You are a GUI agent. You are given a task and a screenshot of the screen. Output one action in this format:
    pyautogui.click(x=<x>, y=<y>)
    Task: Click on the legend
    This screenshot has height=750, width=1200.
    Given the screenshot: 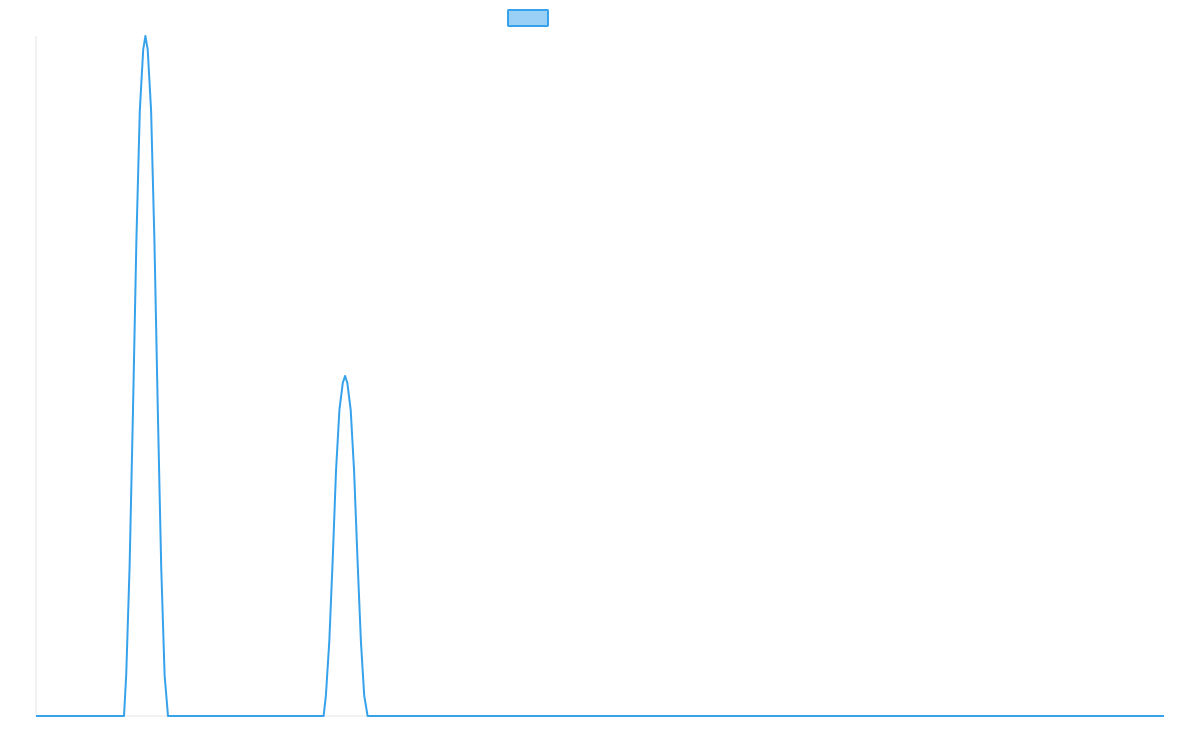 What is the action you would take?
    pyautogui.click(x=528, y=18)
    